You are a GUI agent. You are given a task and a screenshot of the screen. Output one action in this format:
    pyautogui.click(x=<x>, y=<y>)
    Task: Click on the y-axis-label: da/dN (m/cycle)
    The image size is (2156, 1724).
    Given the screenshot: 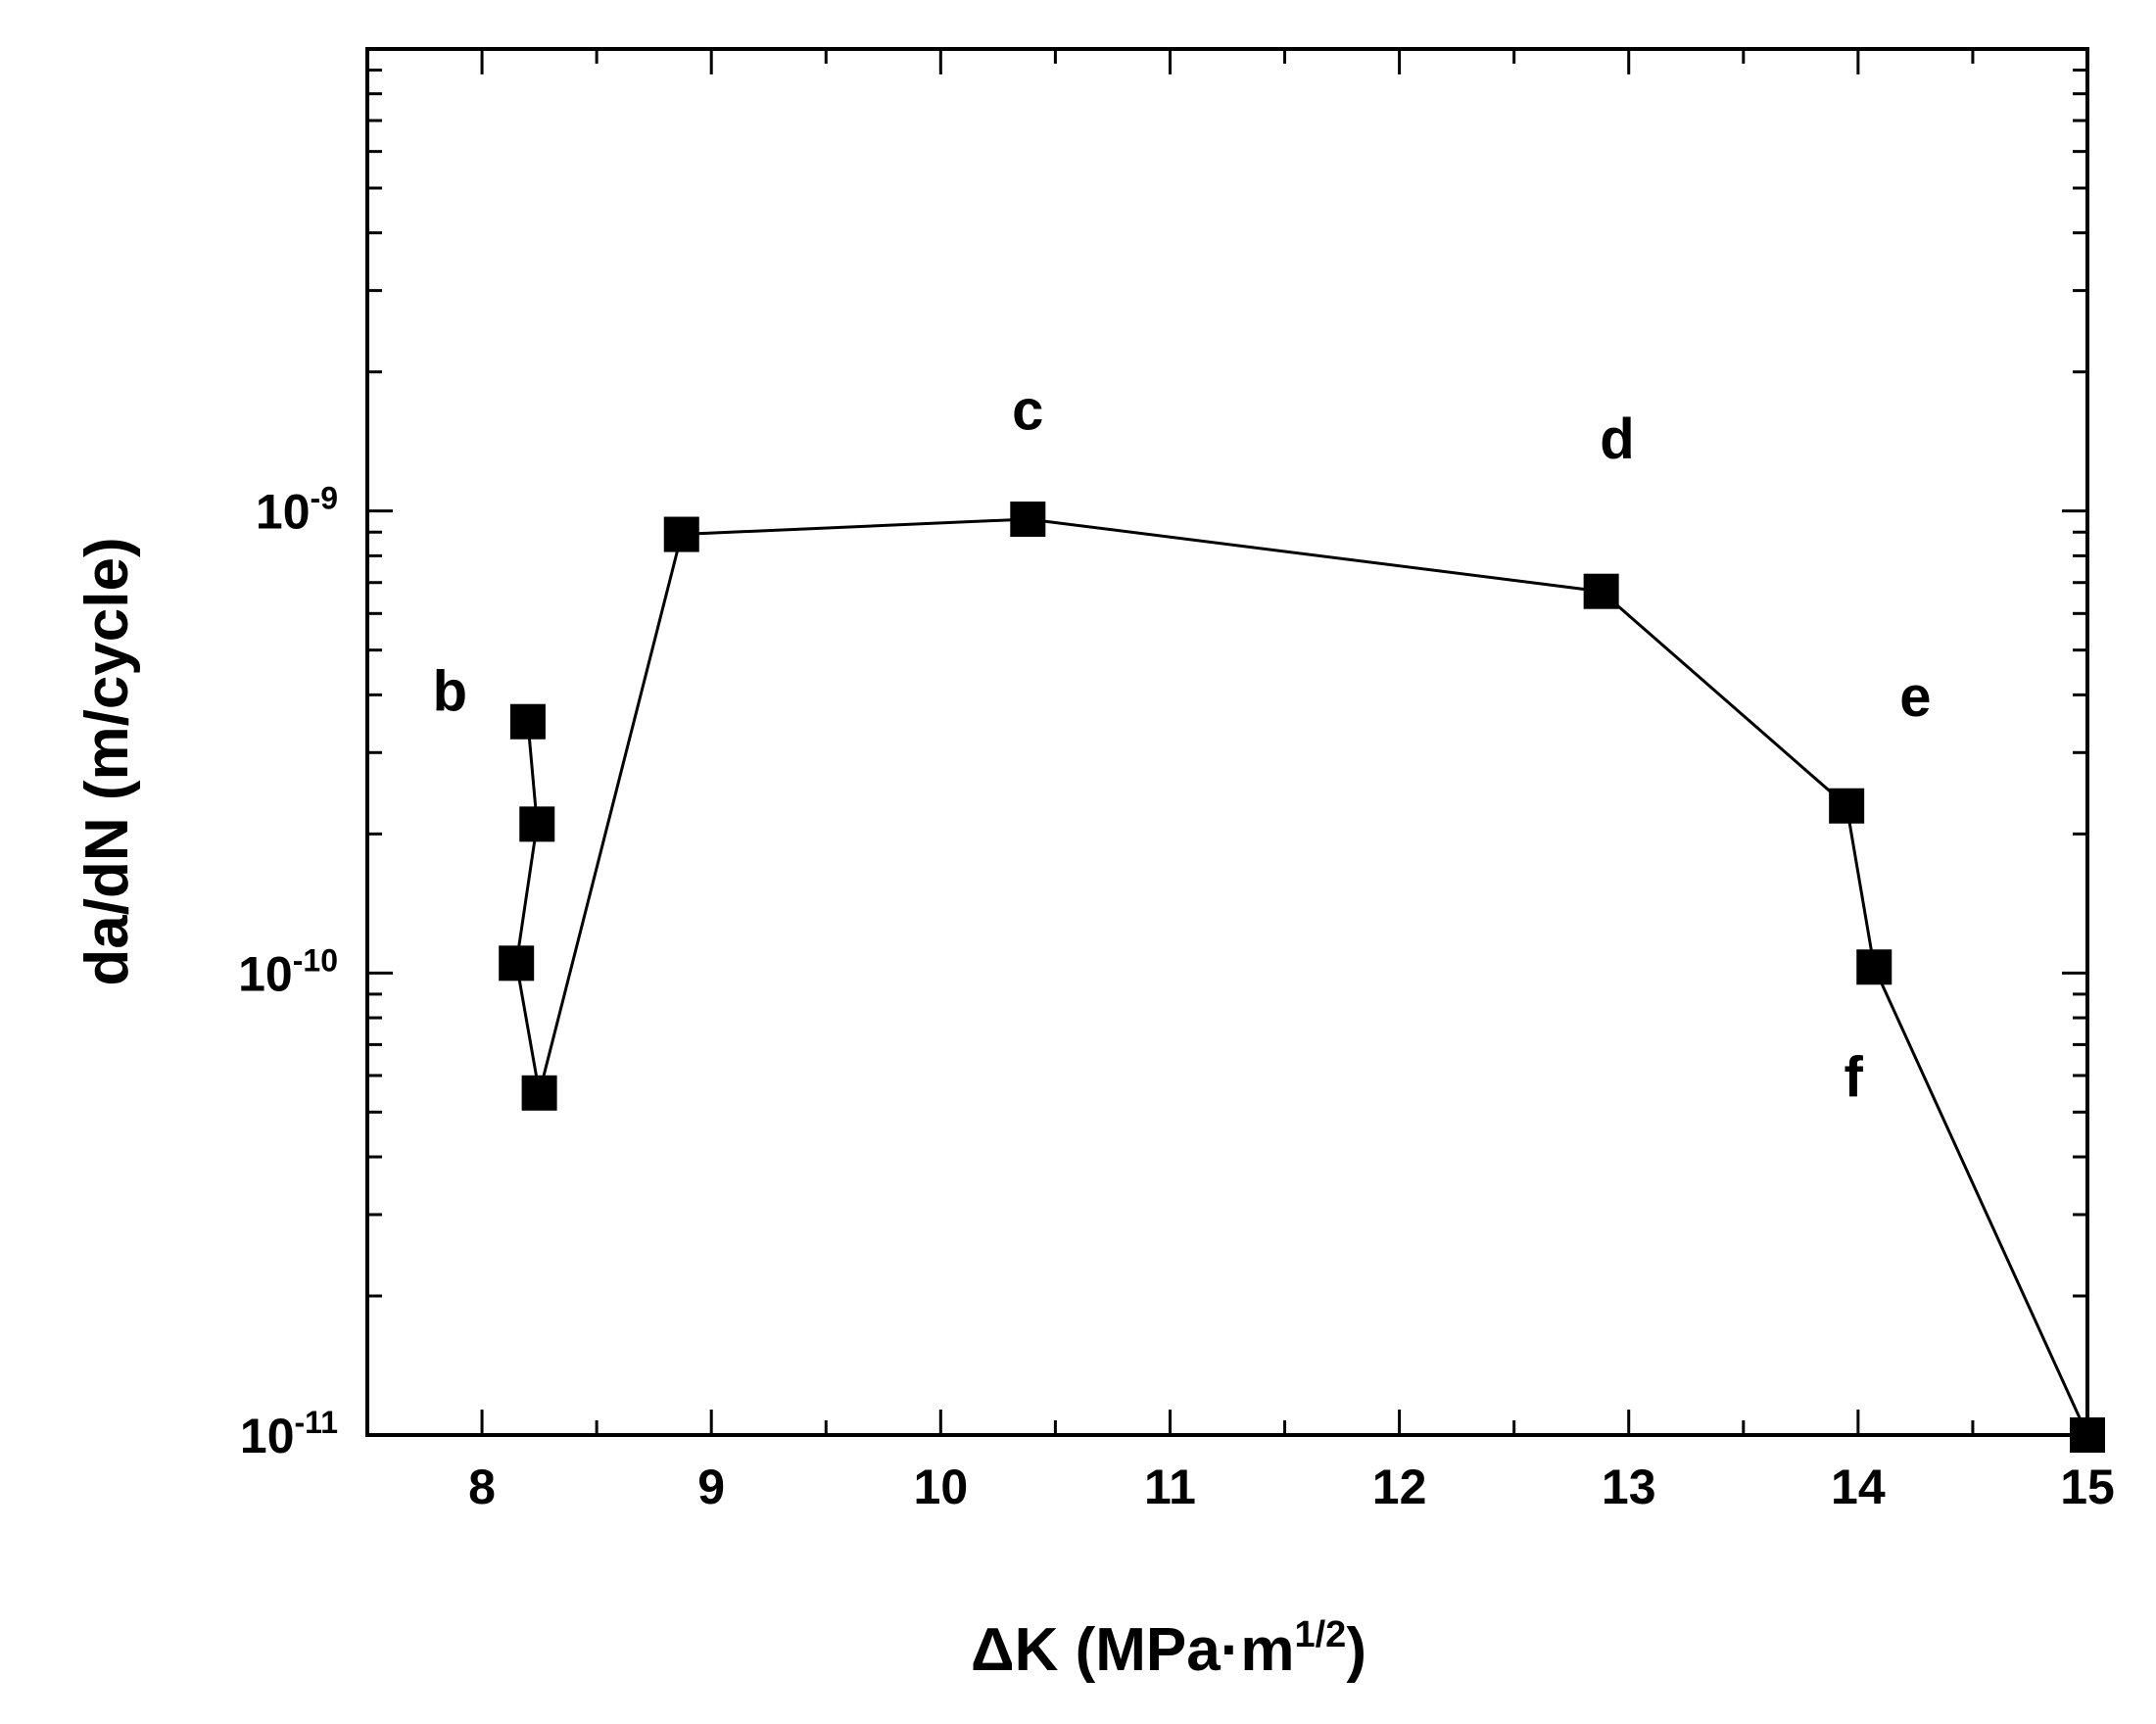 What is the action you would take?
    pyautogui.click(x=107, y=761)
    